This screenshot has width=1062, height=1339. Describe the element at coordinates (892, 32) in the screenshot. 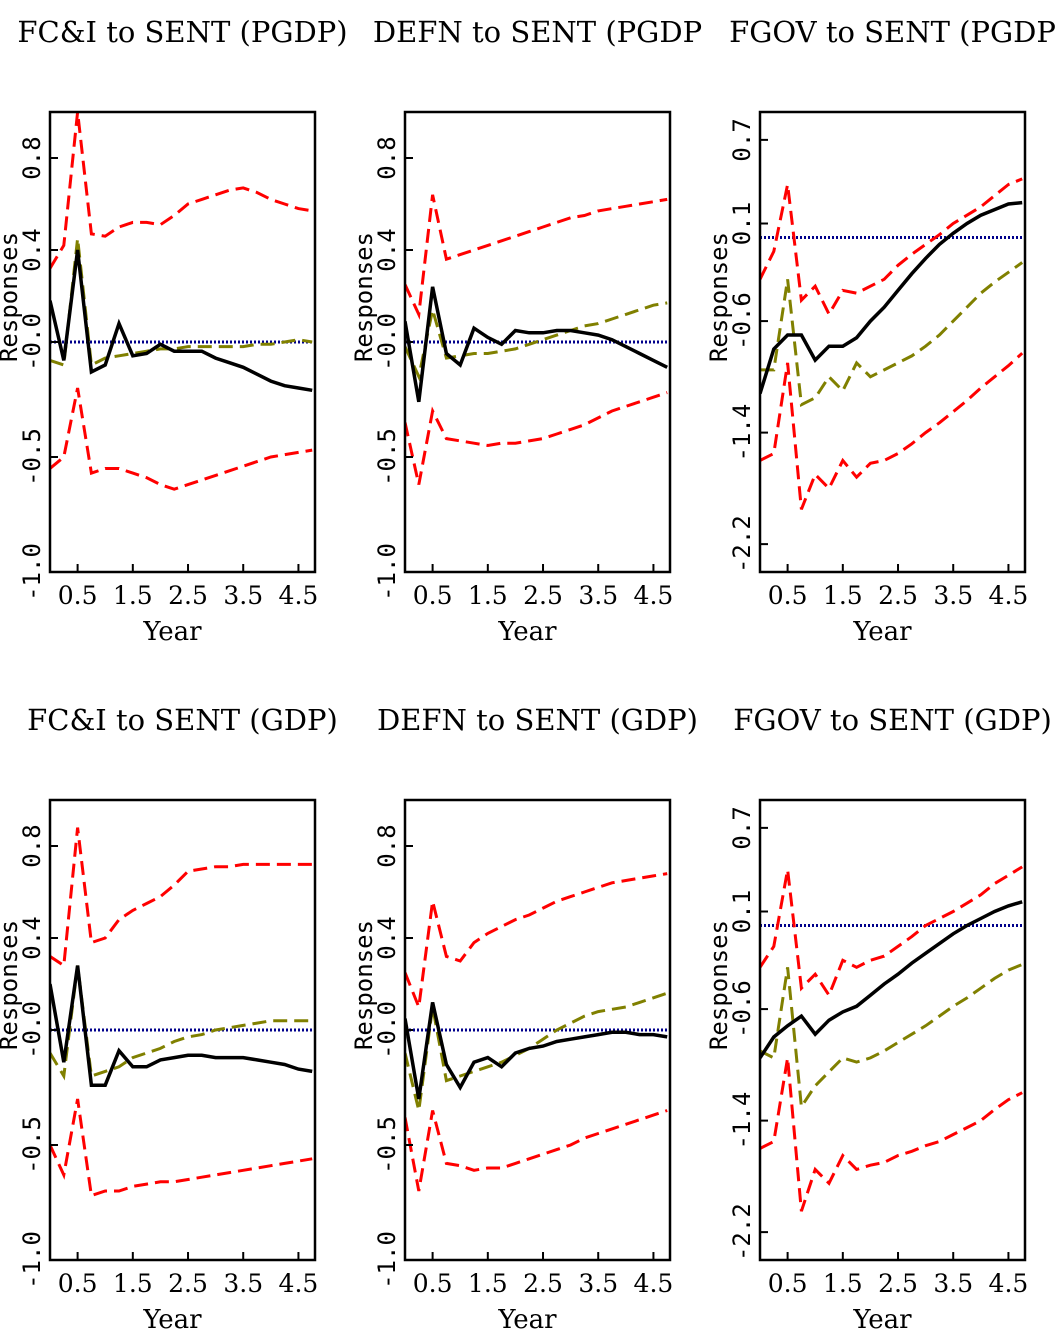

I see `panel-title: FGOV to SENT (PGDP` at that location.